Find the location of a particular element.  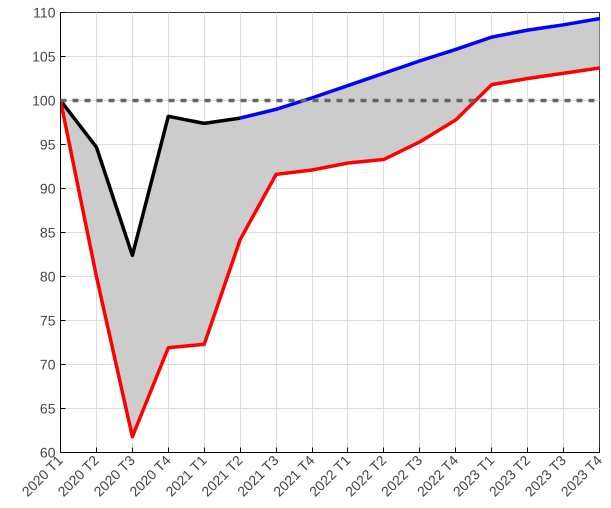

y-tick-label: 65 is located at coordinates (48, 408).